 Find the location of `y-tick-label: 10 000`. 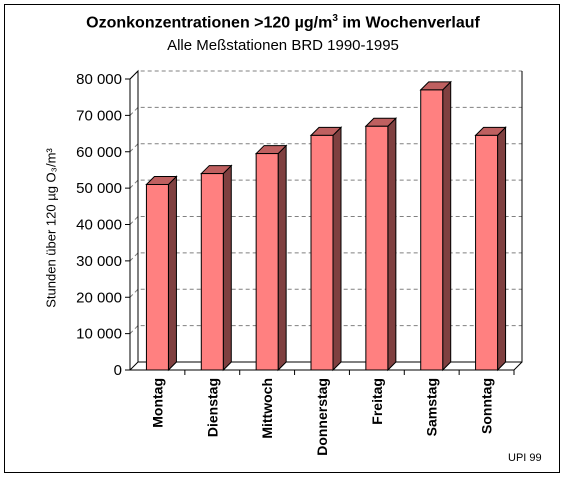

y-tick-label: 10 000 is located at coordinates (99, 334).